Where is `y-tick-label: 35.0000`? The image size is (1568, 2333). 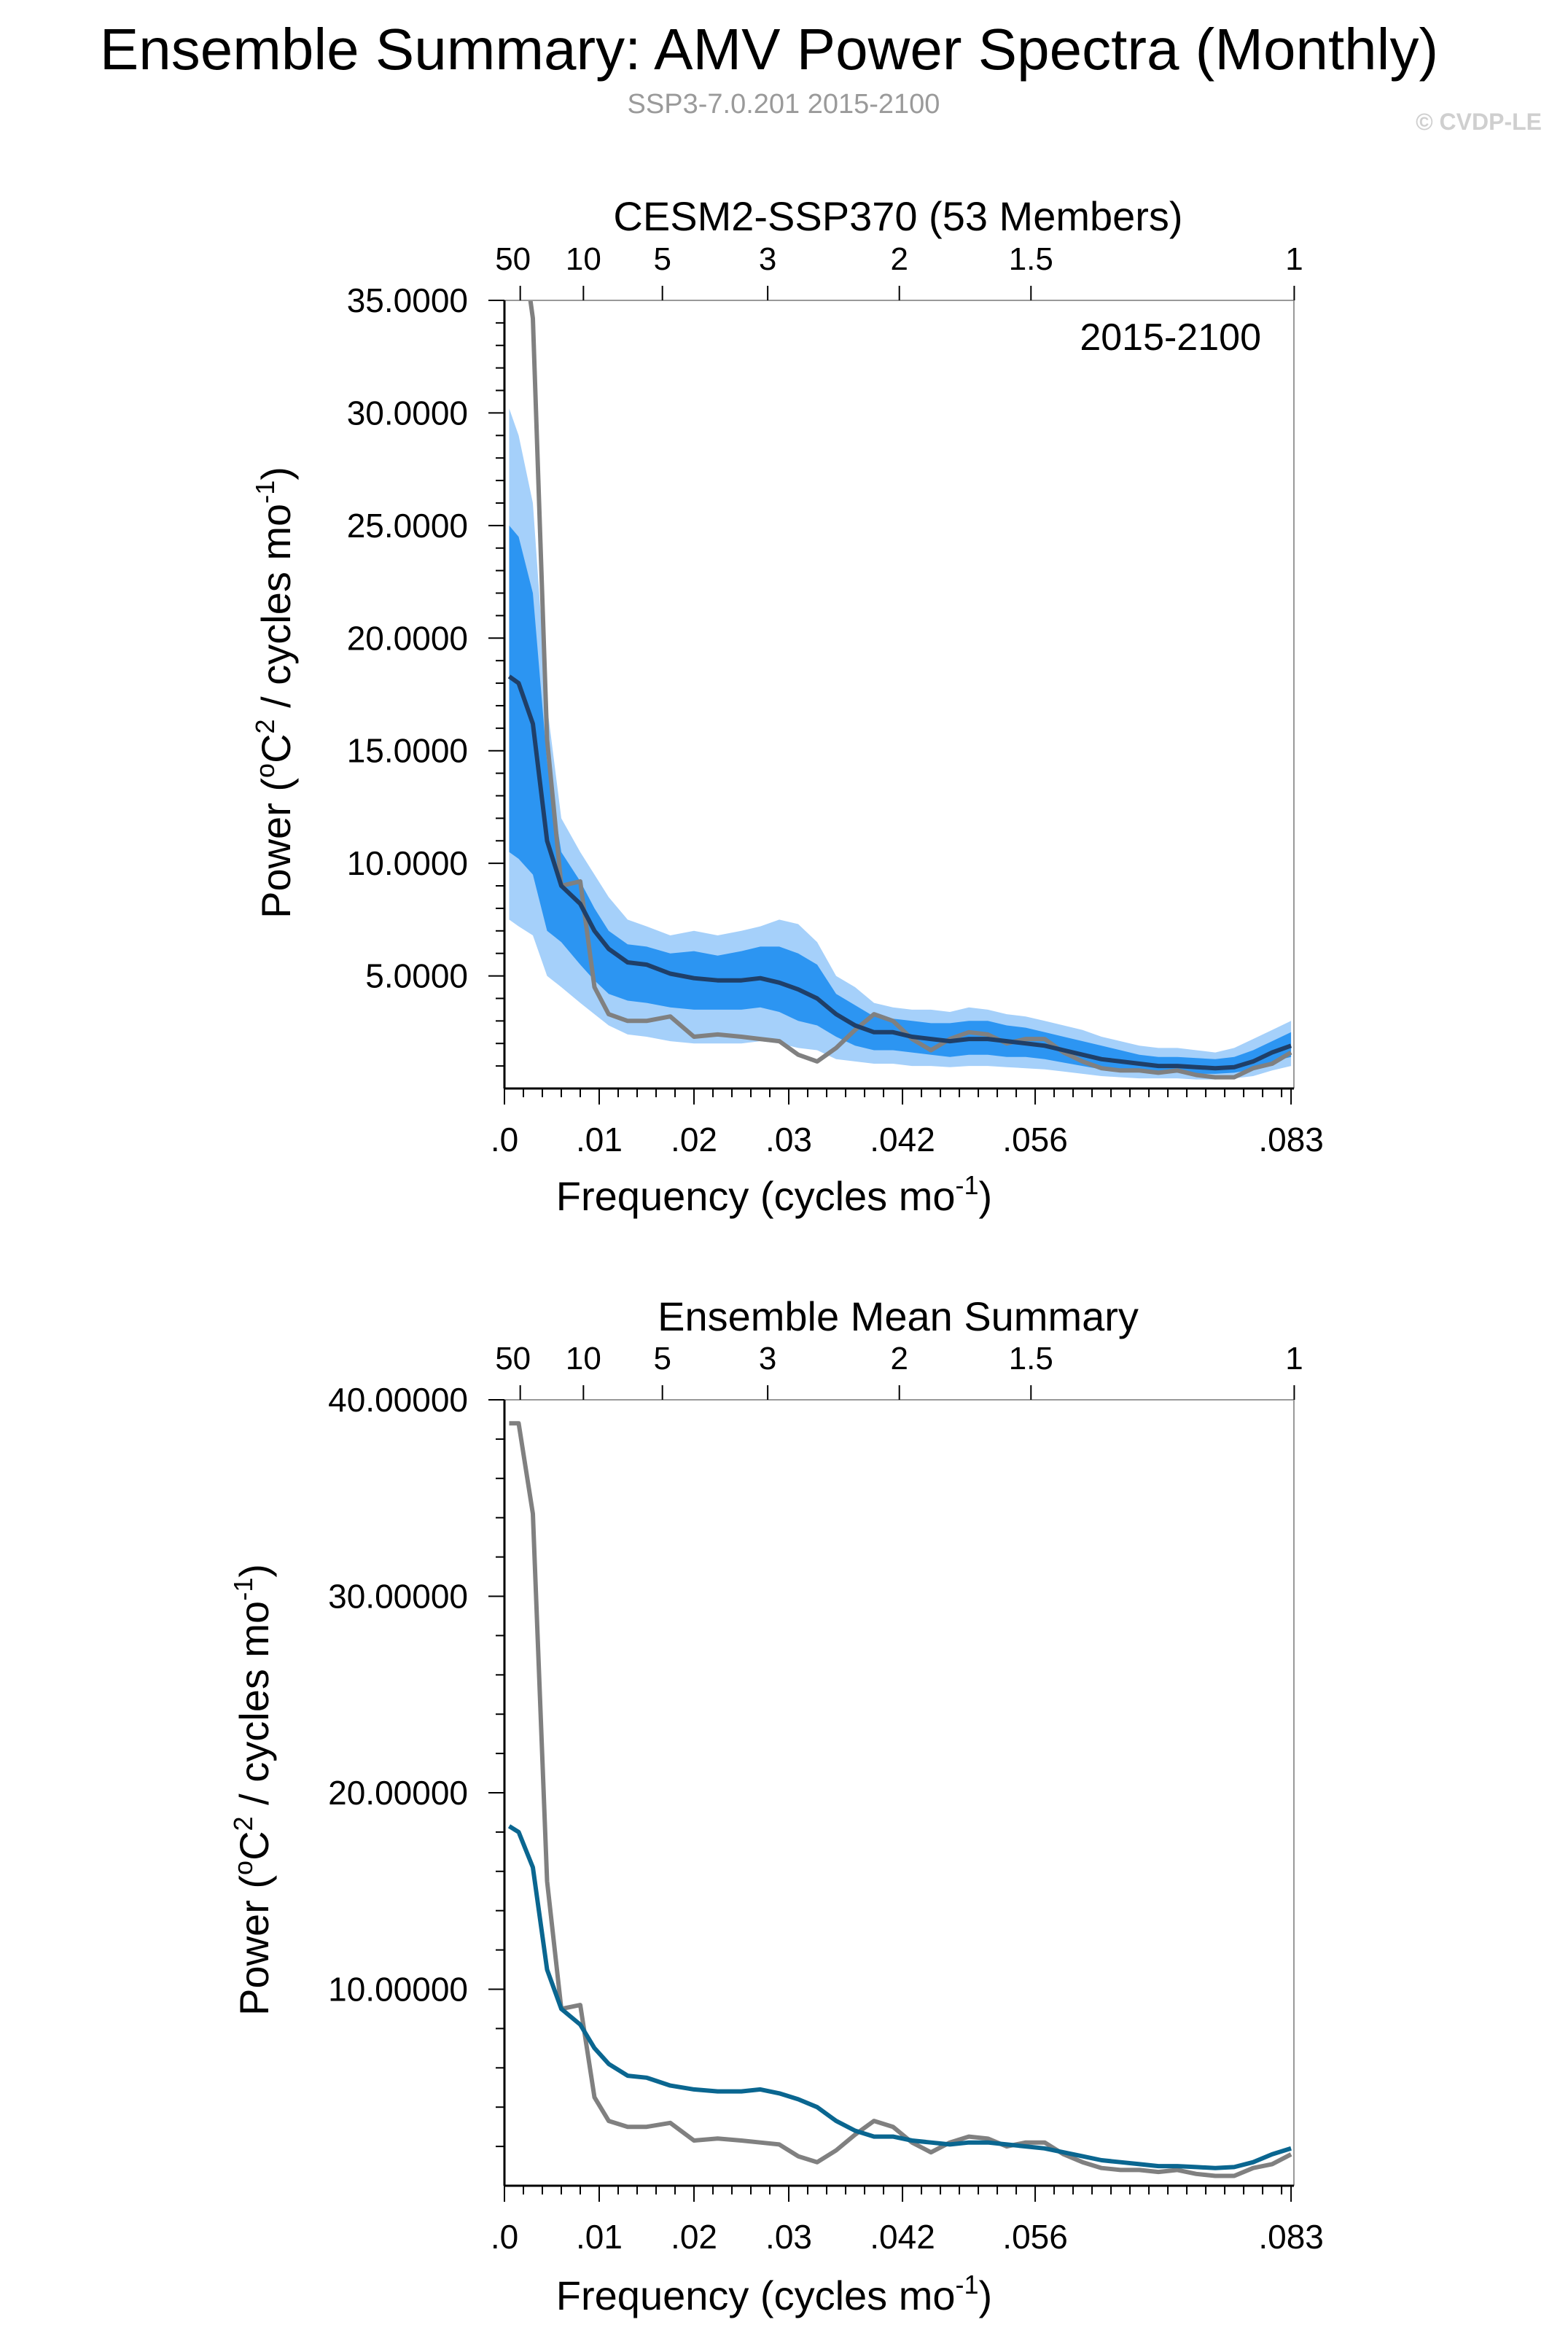
y-tick-label: 35.0000 is located at coordinates (407, 300).